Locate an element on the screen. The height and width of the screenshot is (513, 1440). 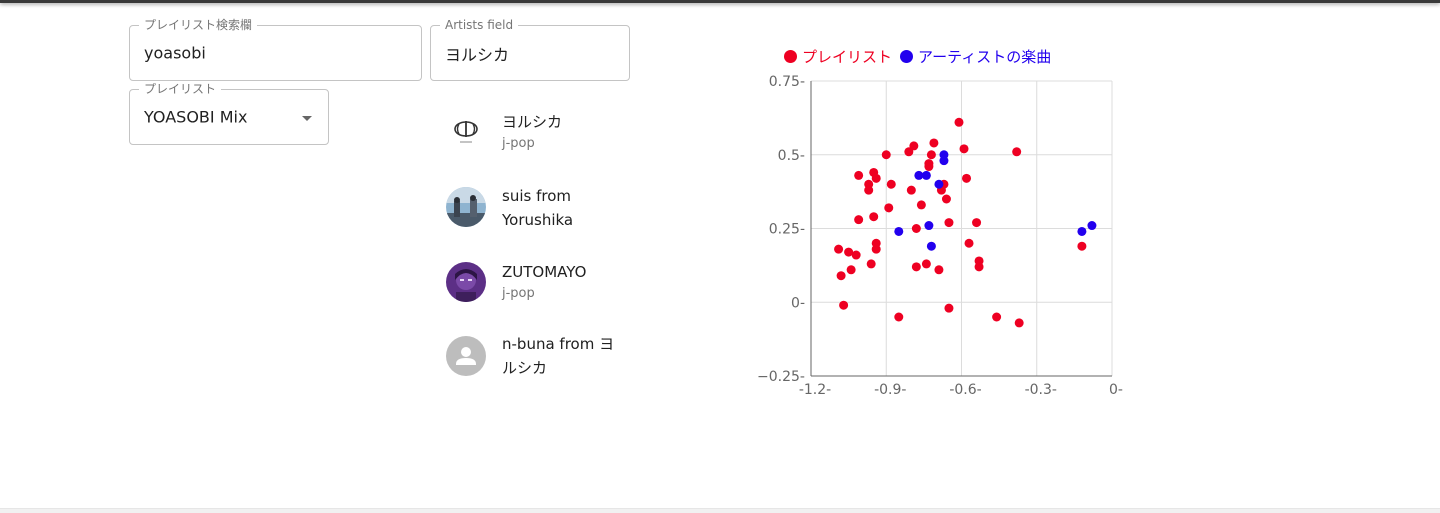
playlist-search-label: プレイリスト検索欄 is located at coordinates (198, 25).